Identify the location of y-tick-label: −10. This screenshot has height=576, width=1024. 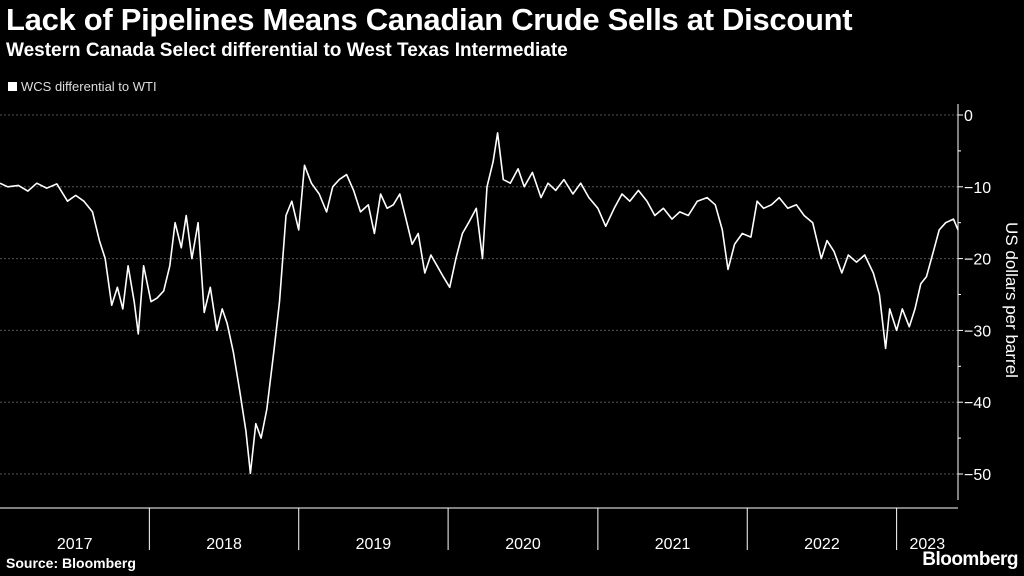
(977, 188).